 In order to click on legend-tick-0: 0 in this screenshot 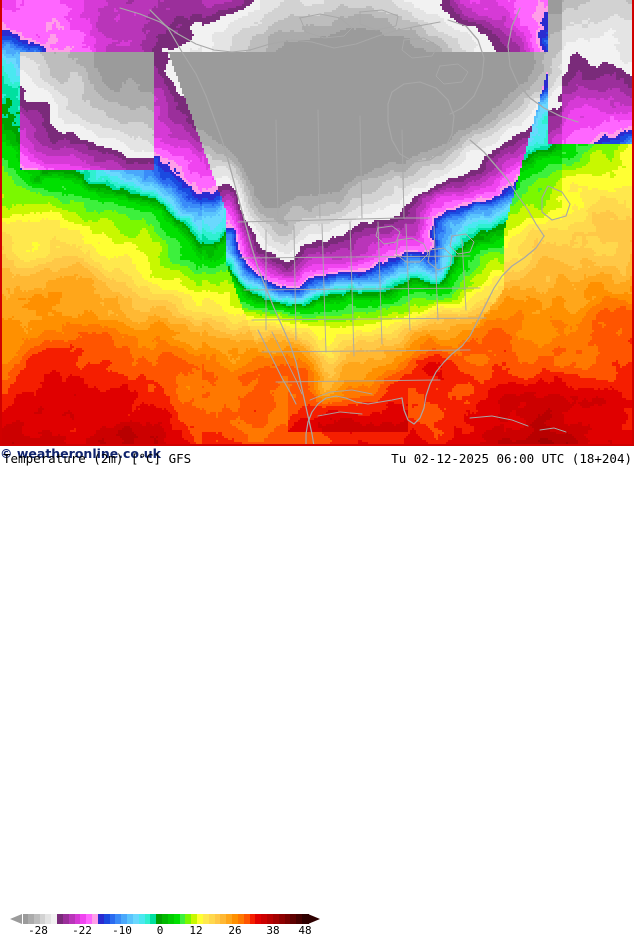, I will do `click(160, 930)`.